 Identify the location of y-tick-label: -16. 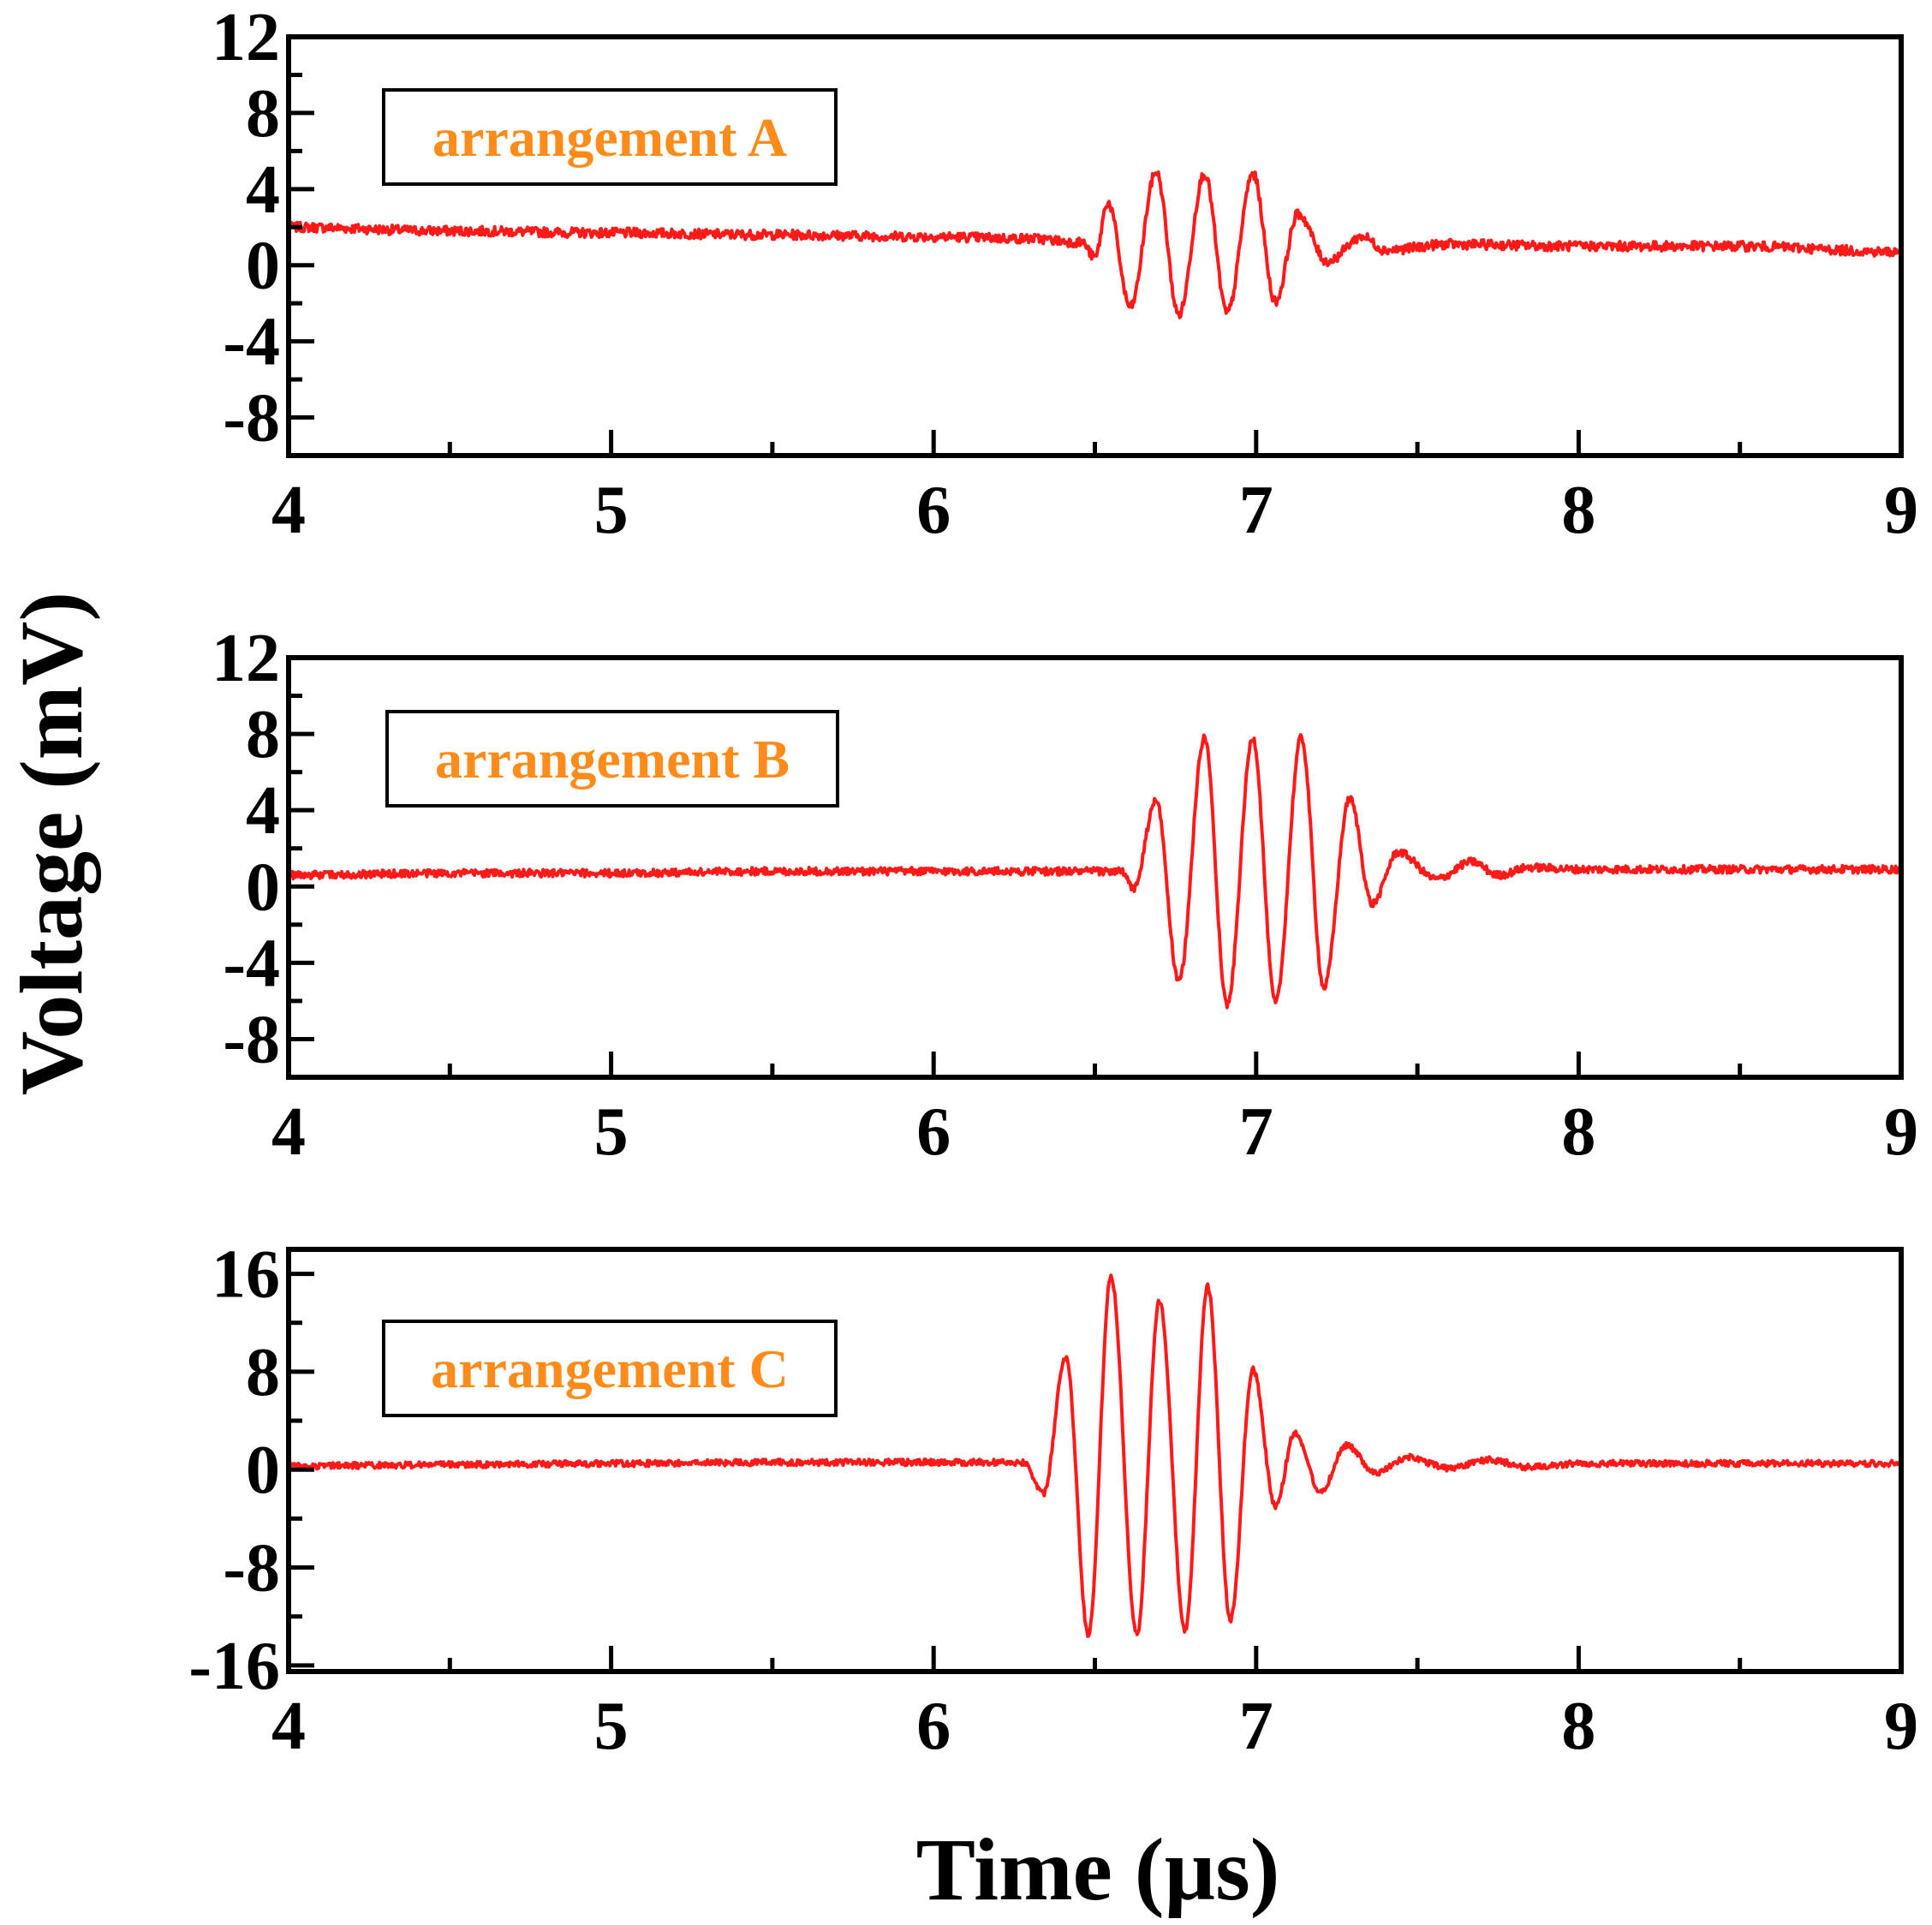
(234, 1667).